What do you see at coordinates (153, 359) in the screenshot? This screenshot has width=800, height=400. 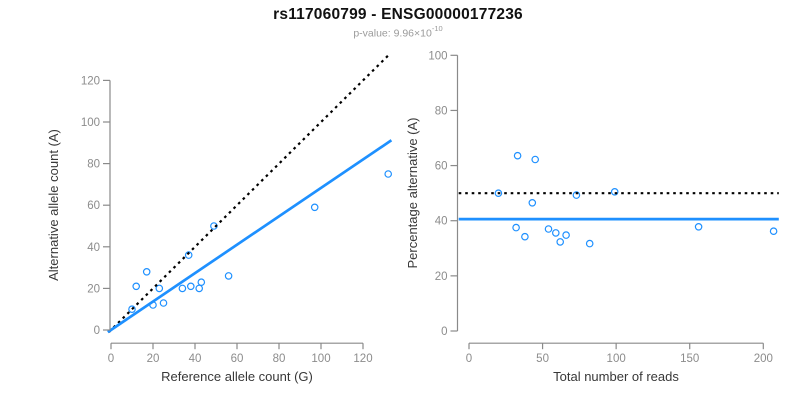 I see `x-tick-label: 20` at bounding box center [153, 359].